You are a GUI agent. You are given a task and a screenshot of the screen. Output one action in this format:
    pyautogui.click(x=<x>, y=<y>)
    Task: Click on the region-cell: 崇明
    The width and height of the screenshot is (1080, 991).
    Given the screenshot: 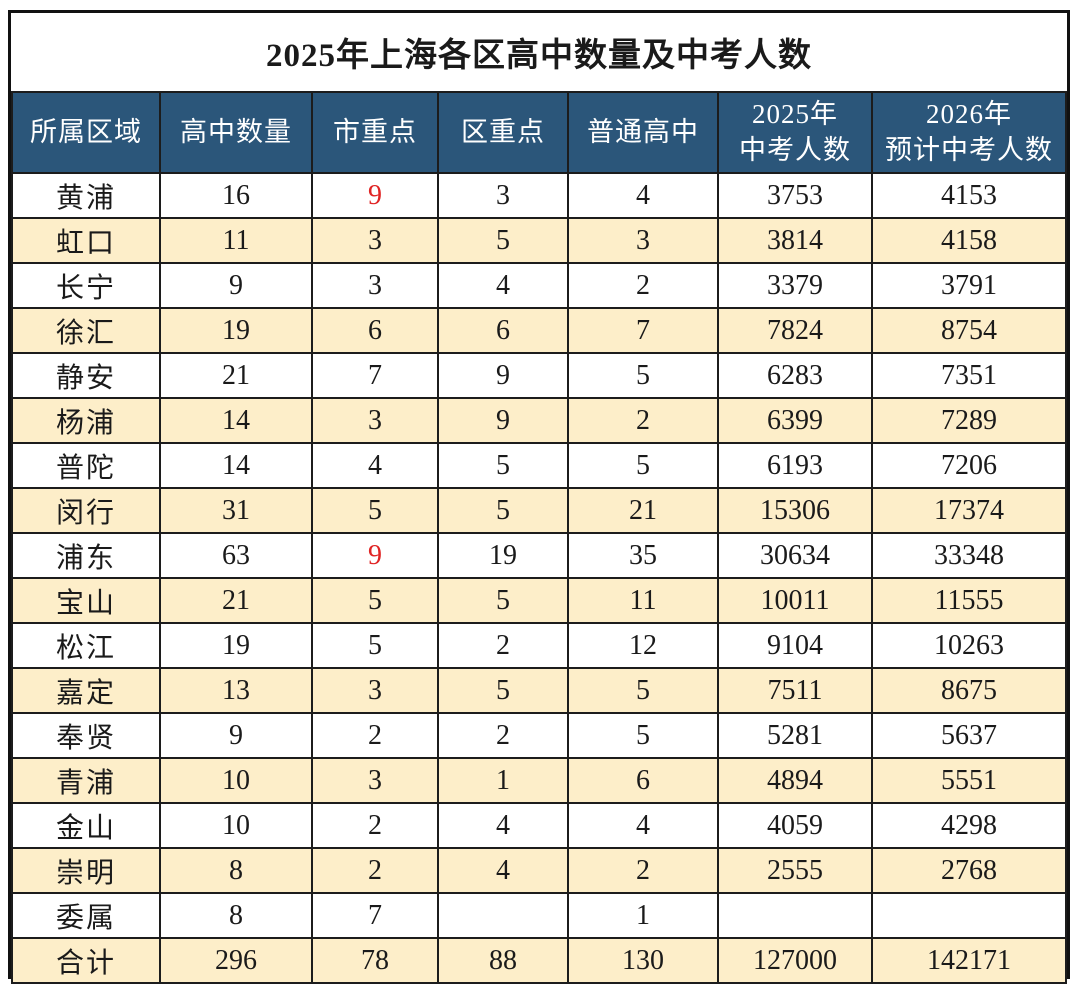 What is the action you would take?
    pyautogui.click(x=86, y=870)
    